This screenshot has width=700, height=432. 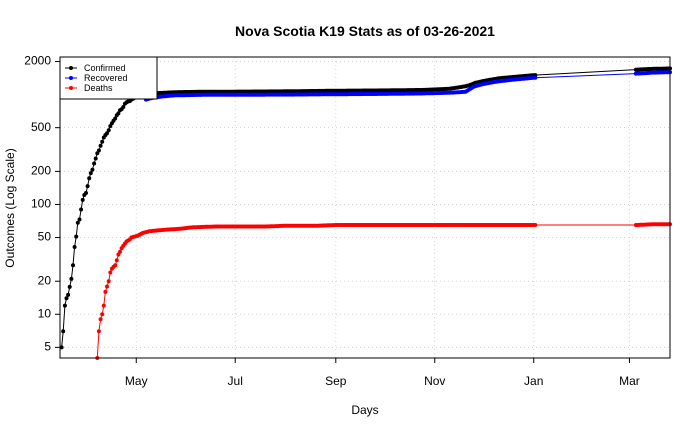 What do you see at coordinates (47, 347) in the screenshot?
I see `y-tick-label: 5` at bounding box center [47, 347].